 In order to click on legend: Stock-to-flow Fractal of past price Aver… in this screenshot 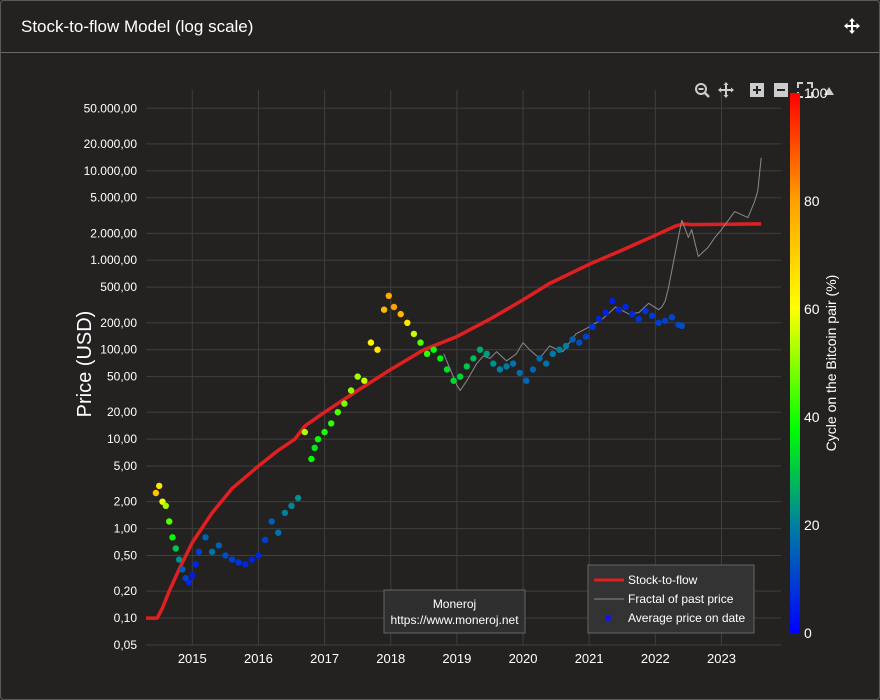, I will do `click(671, 599)`.